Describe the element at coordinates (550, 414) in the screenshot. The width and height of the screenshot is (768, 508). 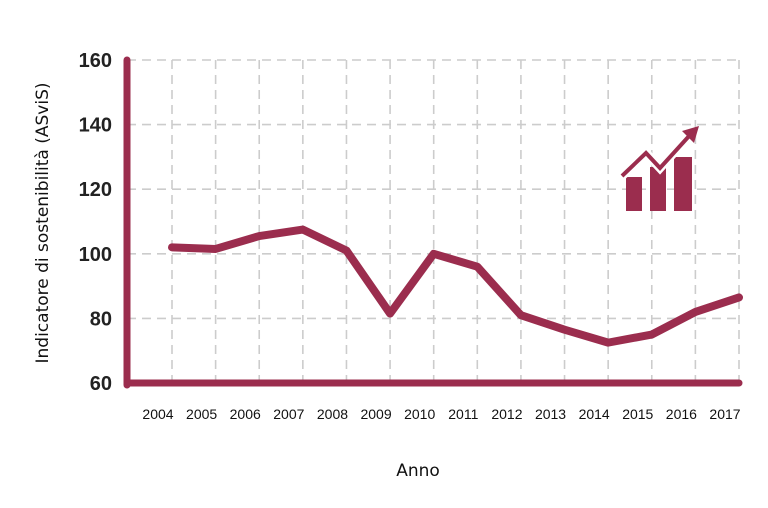
I see `x-tick-label: 2013` at that location.